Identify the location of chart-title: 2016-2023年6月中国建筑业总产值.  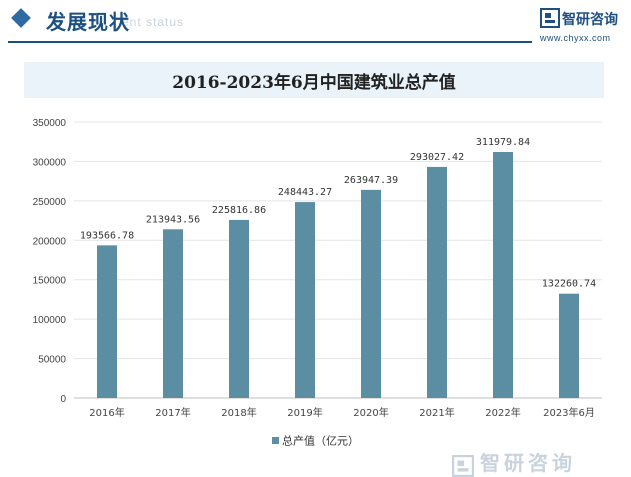
(314, 83).